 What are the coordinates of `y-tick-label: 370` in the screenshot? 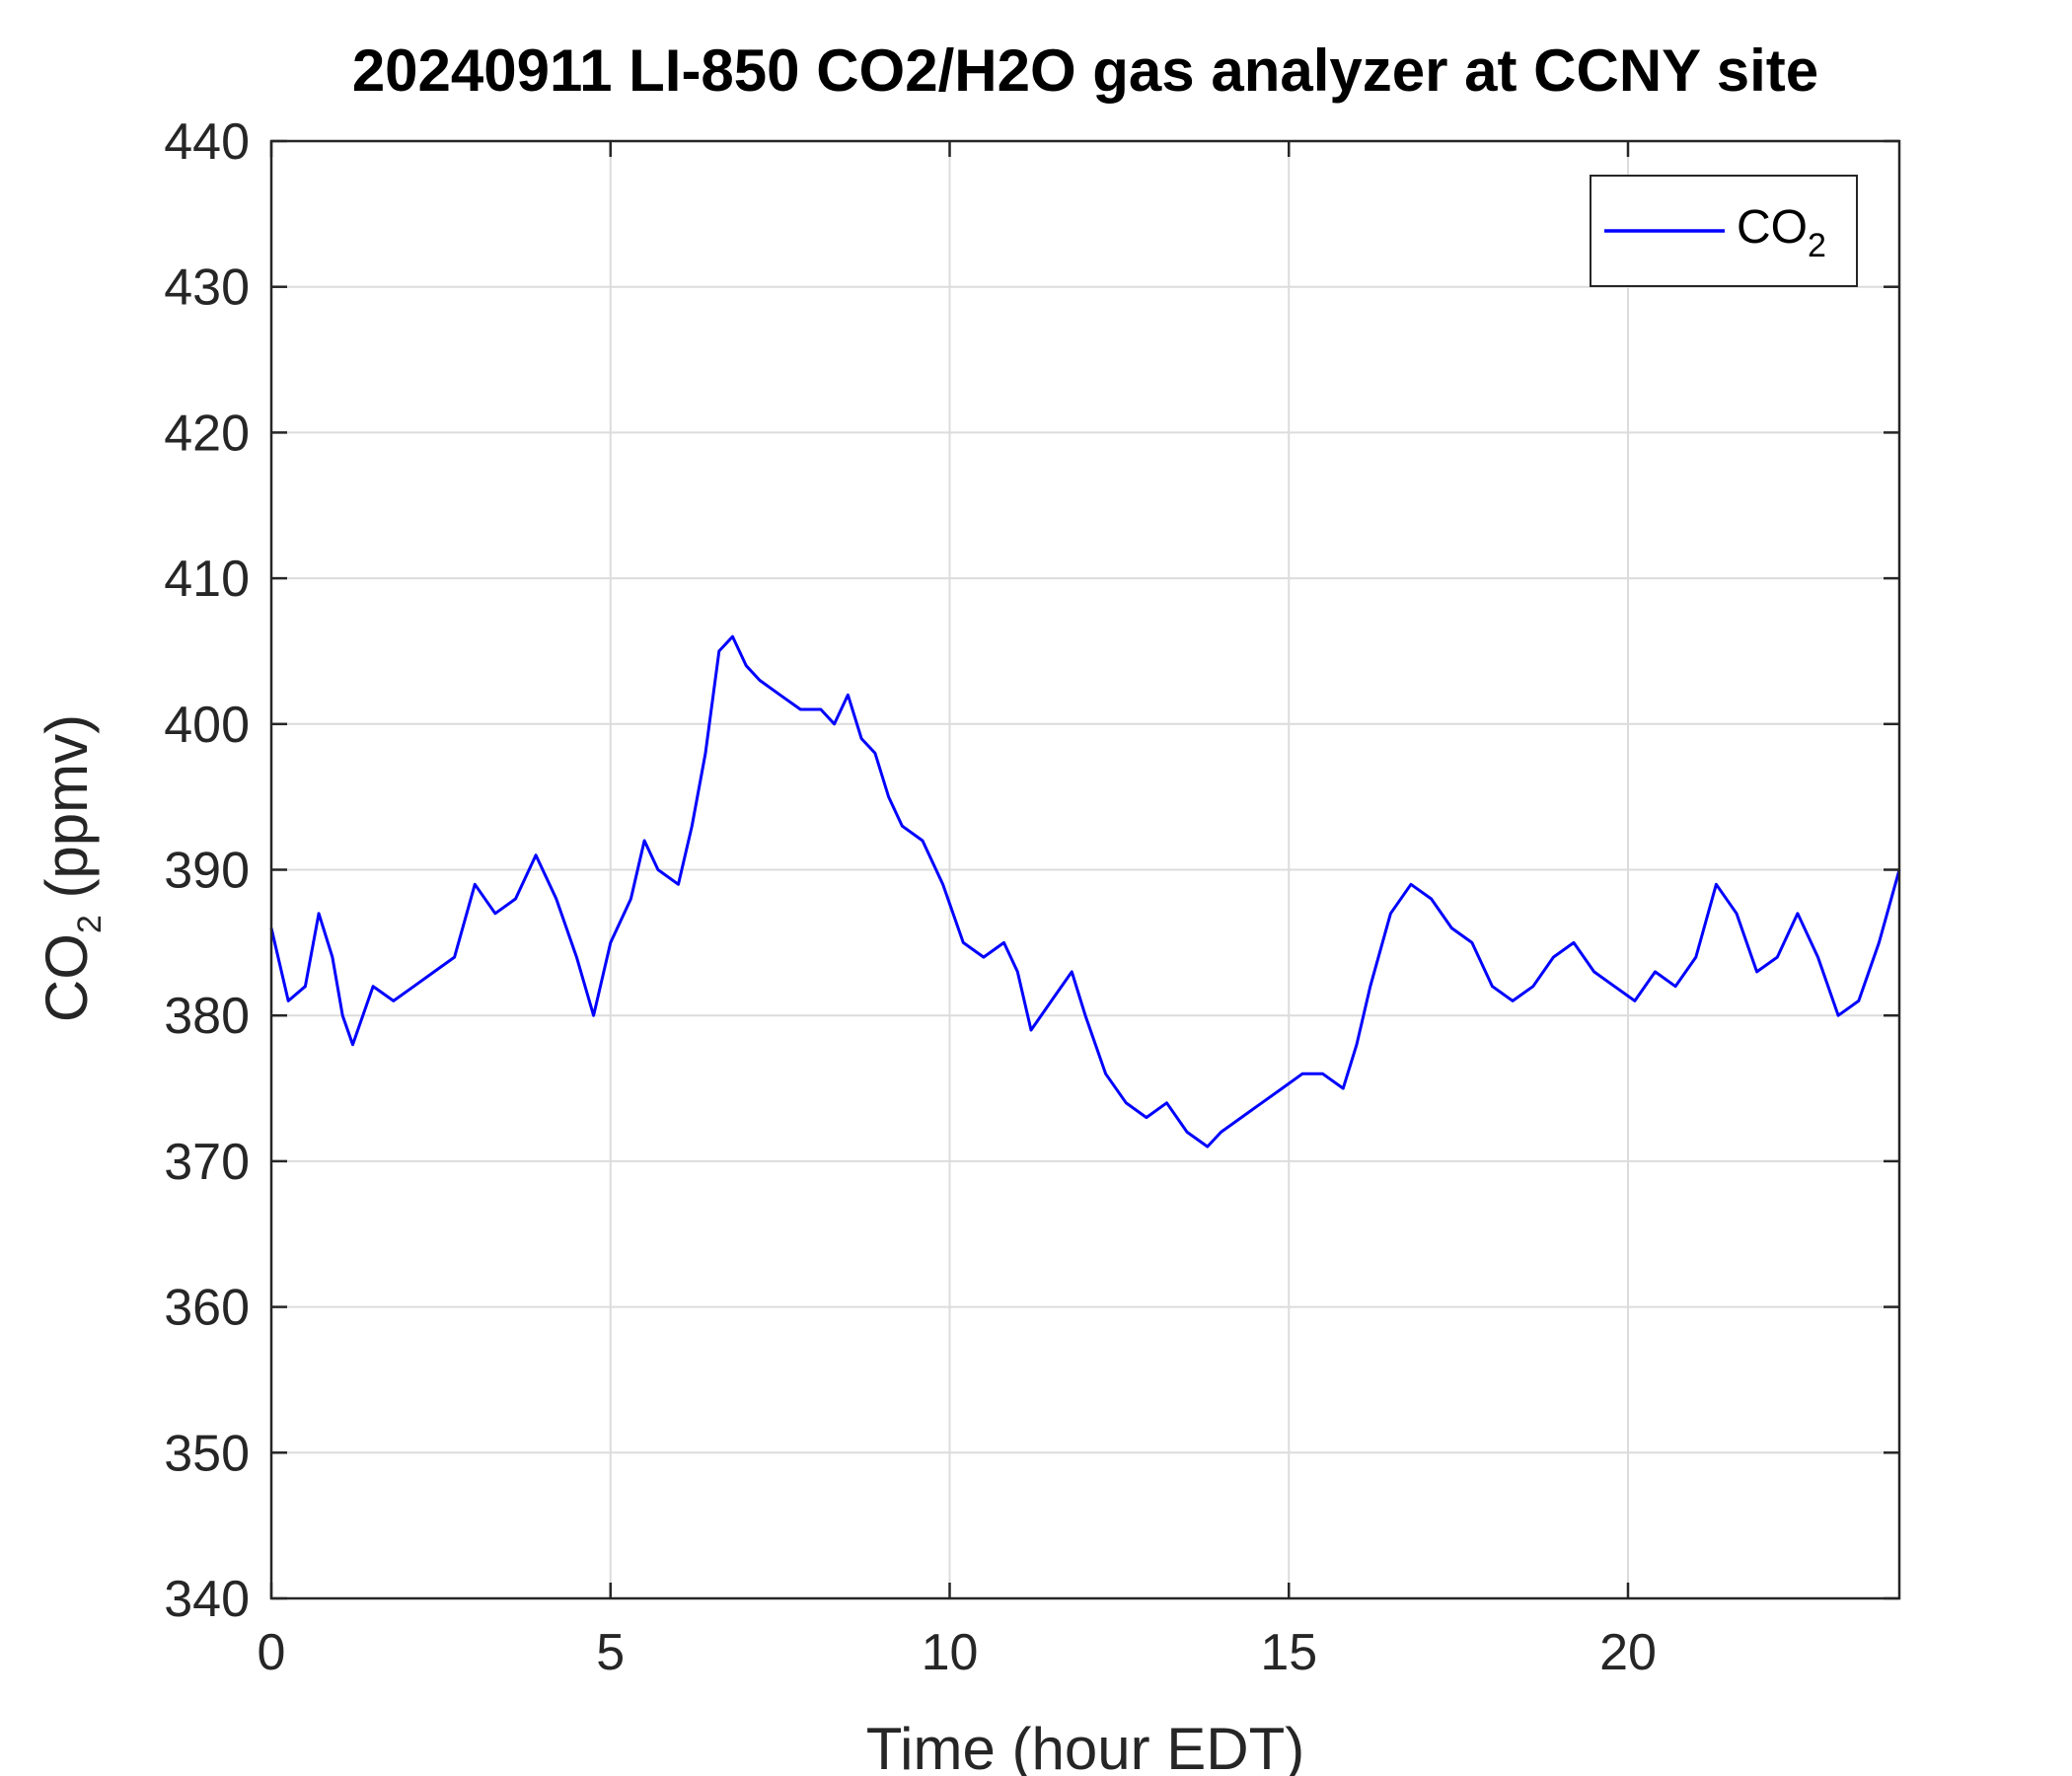 It's located at (207, 1163).